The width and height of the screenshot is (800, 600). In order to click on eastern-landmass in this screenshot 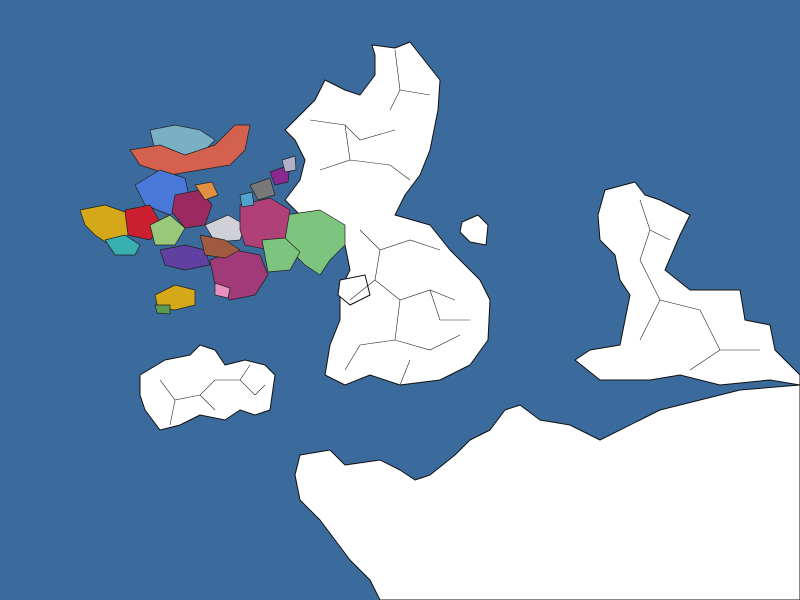, I will do `click(687, 283)`.